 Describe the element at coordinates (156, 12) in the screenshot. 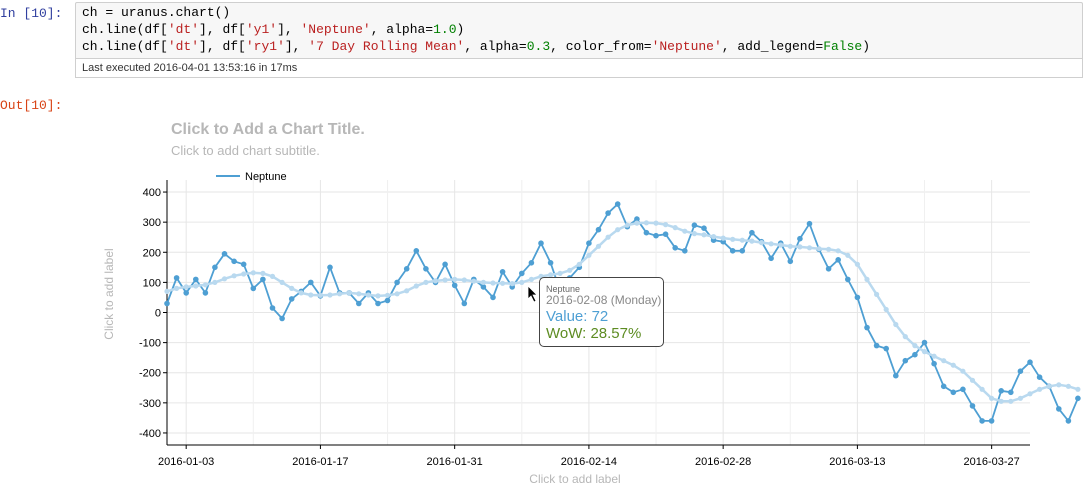

I see `code-line-1: ch = uranus.chart()` at that location.